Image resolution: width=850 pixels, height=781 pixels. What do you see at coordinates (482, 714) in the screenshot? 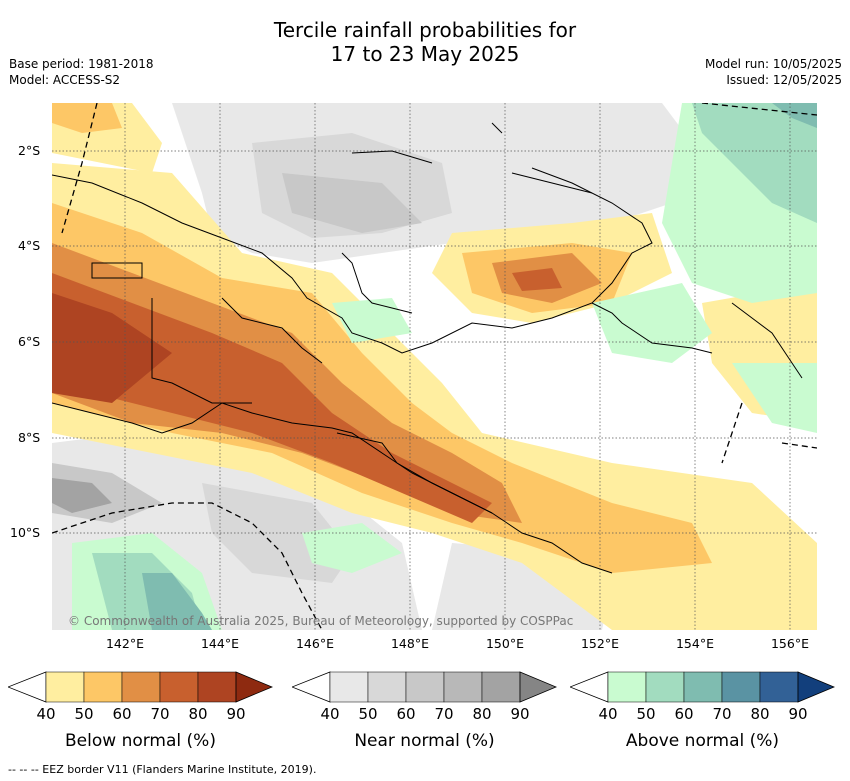
I see `cb-near-tick-80: 80` at bounding box center [482, 714].